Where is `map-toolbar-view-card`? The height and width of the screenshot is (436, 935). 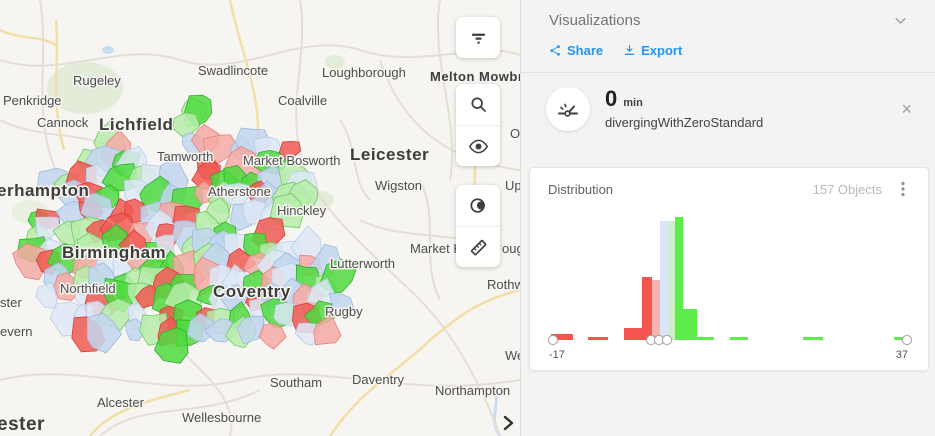 map-toolbar-view-card is located at coordinates (478, 125).